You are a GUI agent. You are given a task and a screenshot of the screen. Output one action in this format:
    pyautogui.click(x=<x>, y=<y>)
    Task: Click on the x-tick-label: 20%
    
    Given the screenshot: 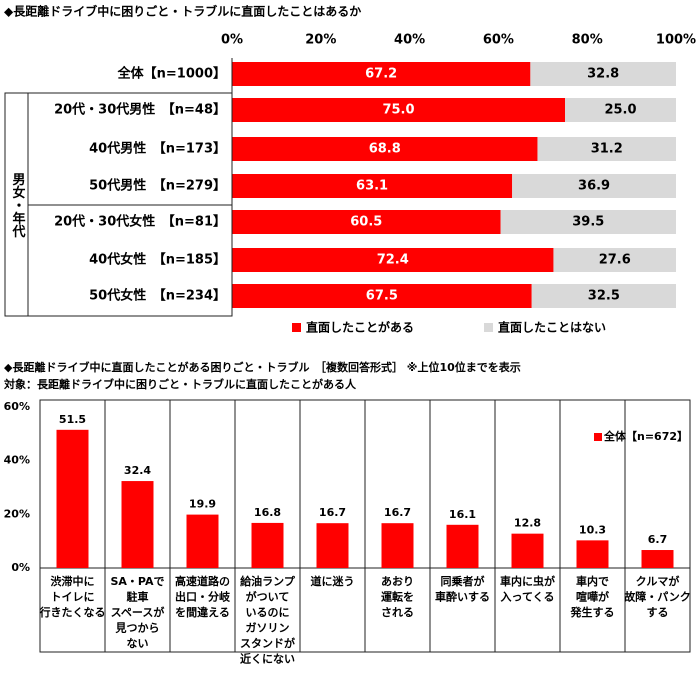 What is the action you would take?
    pyautogui.click(x=320, y=40)
    